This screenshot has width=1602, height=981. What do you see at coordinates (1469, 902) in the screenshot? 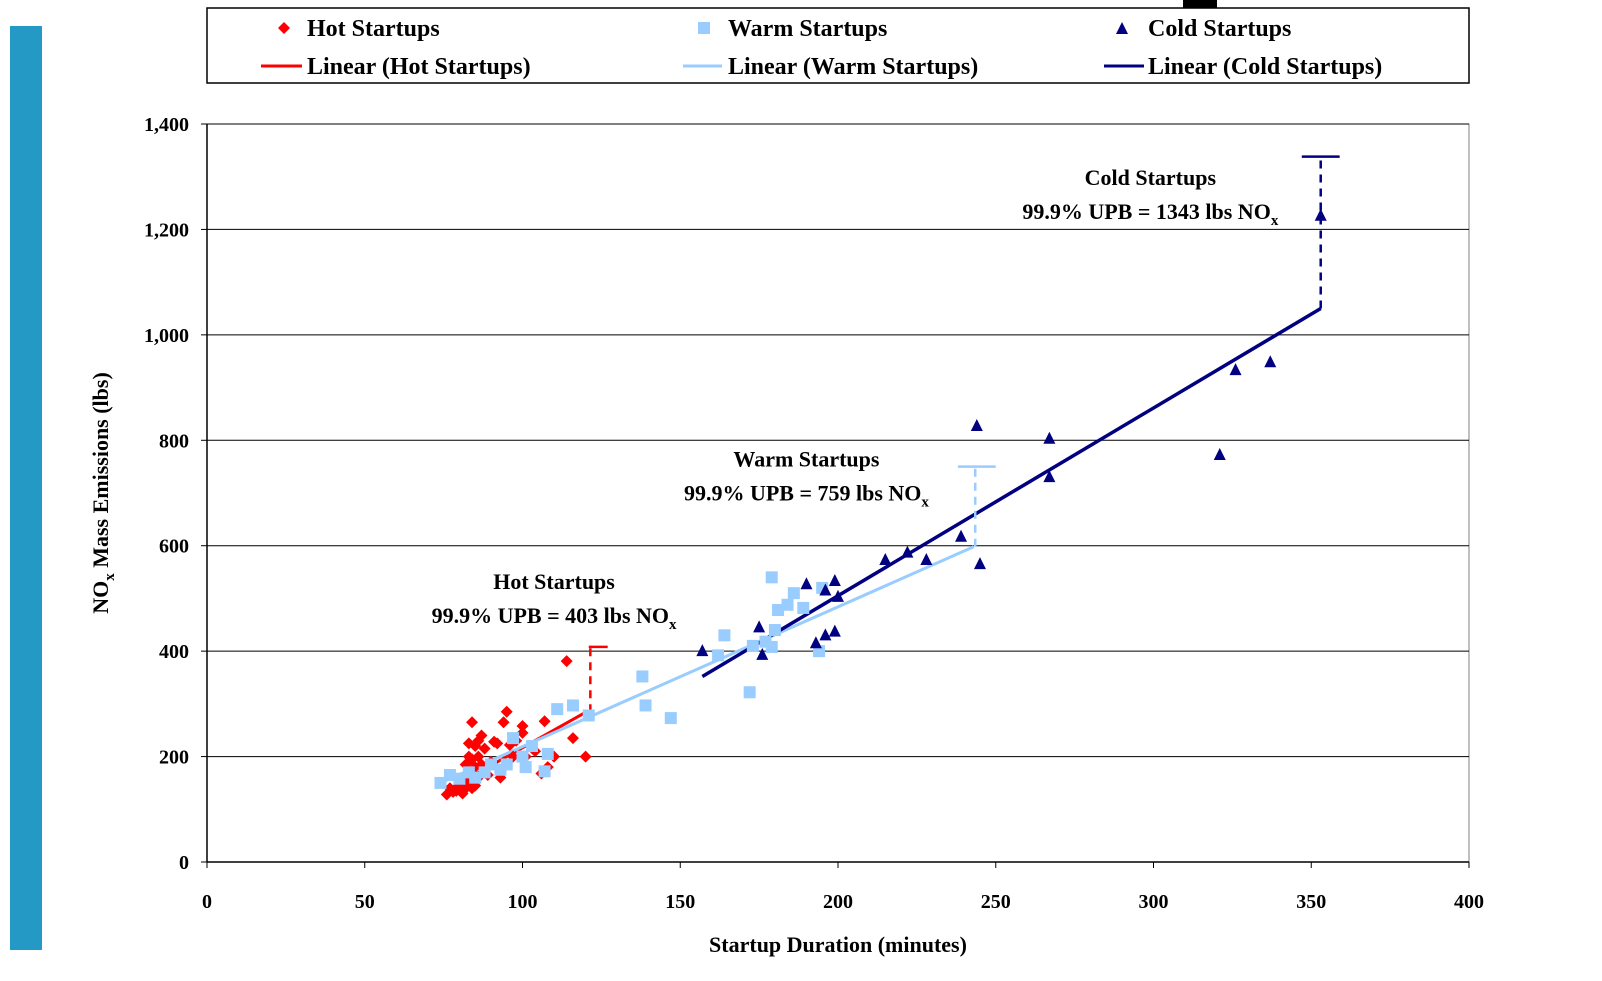
I see `x-tick-label: 400` at bounding box center [1469, 902].